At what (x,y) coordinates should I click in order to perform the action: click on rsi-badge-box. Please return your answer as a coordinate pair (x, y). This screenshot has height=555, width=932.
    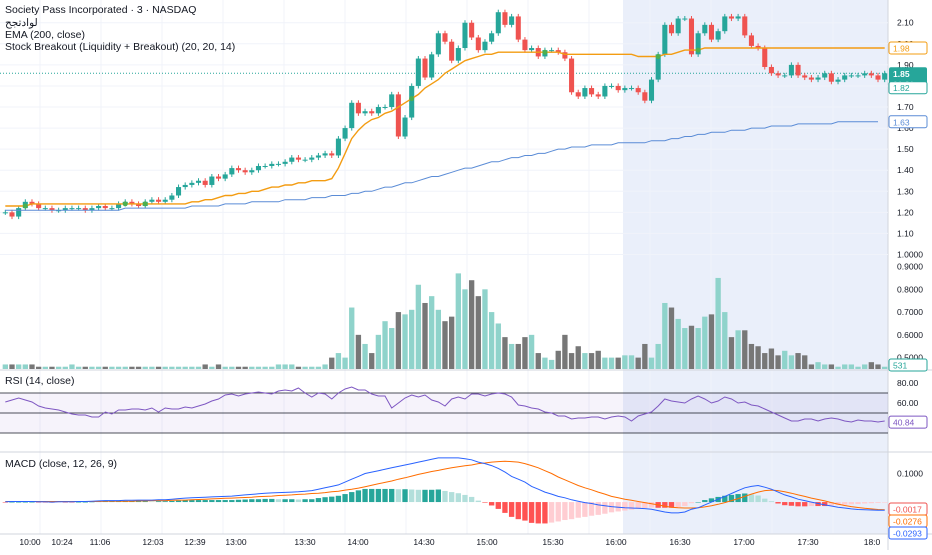
    Looking at the image, I should click on (908, 422).